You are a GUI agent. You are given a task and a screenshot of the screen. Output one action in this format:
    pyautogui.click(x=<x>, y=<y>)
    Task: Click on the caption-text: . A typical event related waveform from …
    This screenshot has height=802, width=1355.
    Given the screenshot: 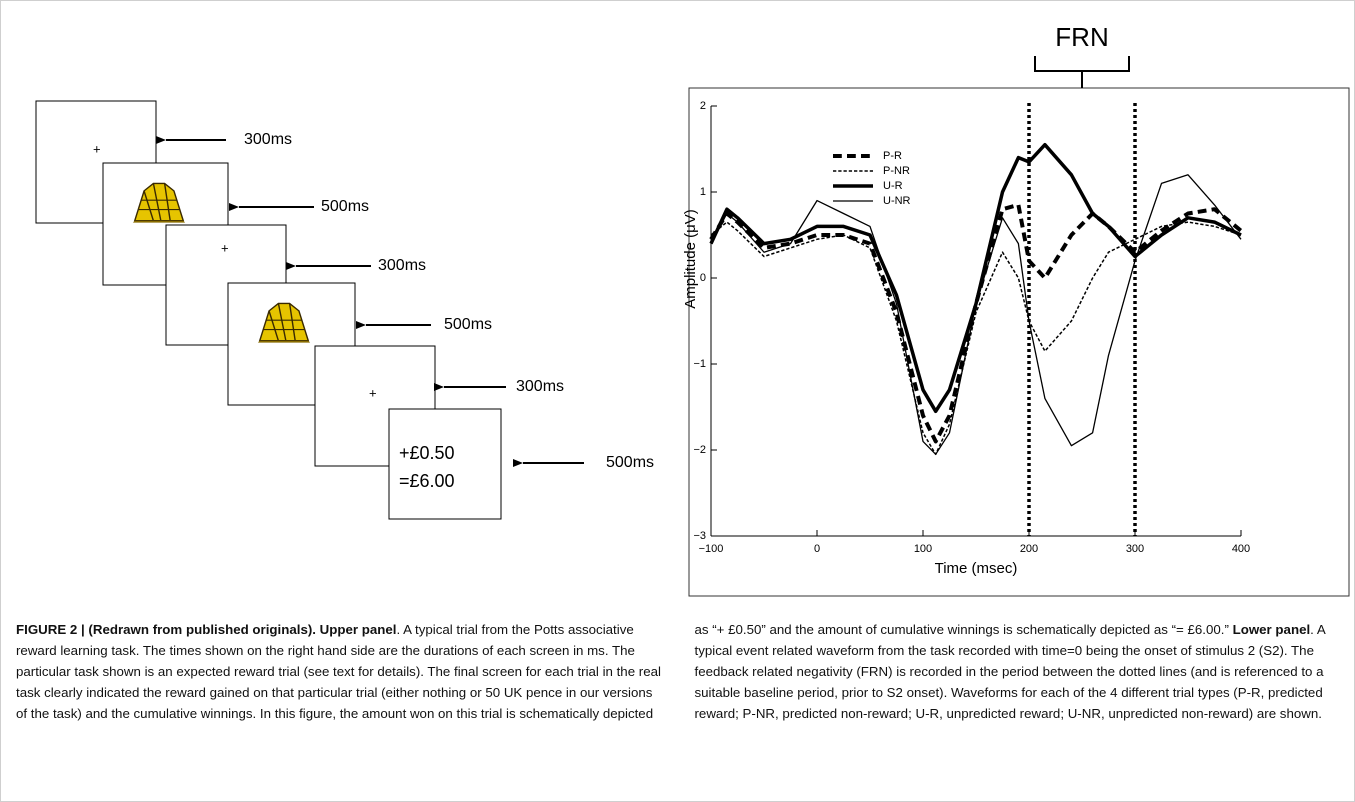 What is the action you would take?
    pyautogui.click(x=1009, y=671)
    